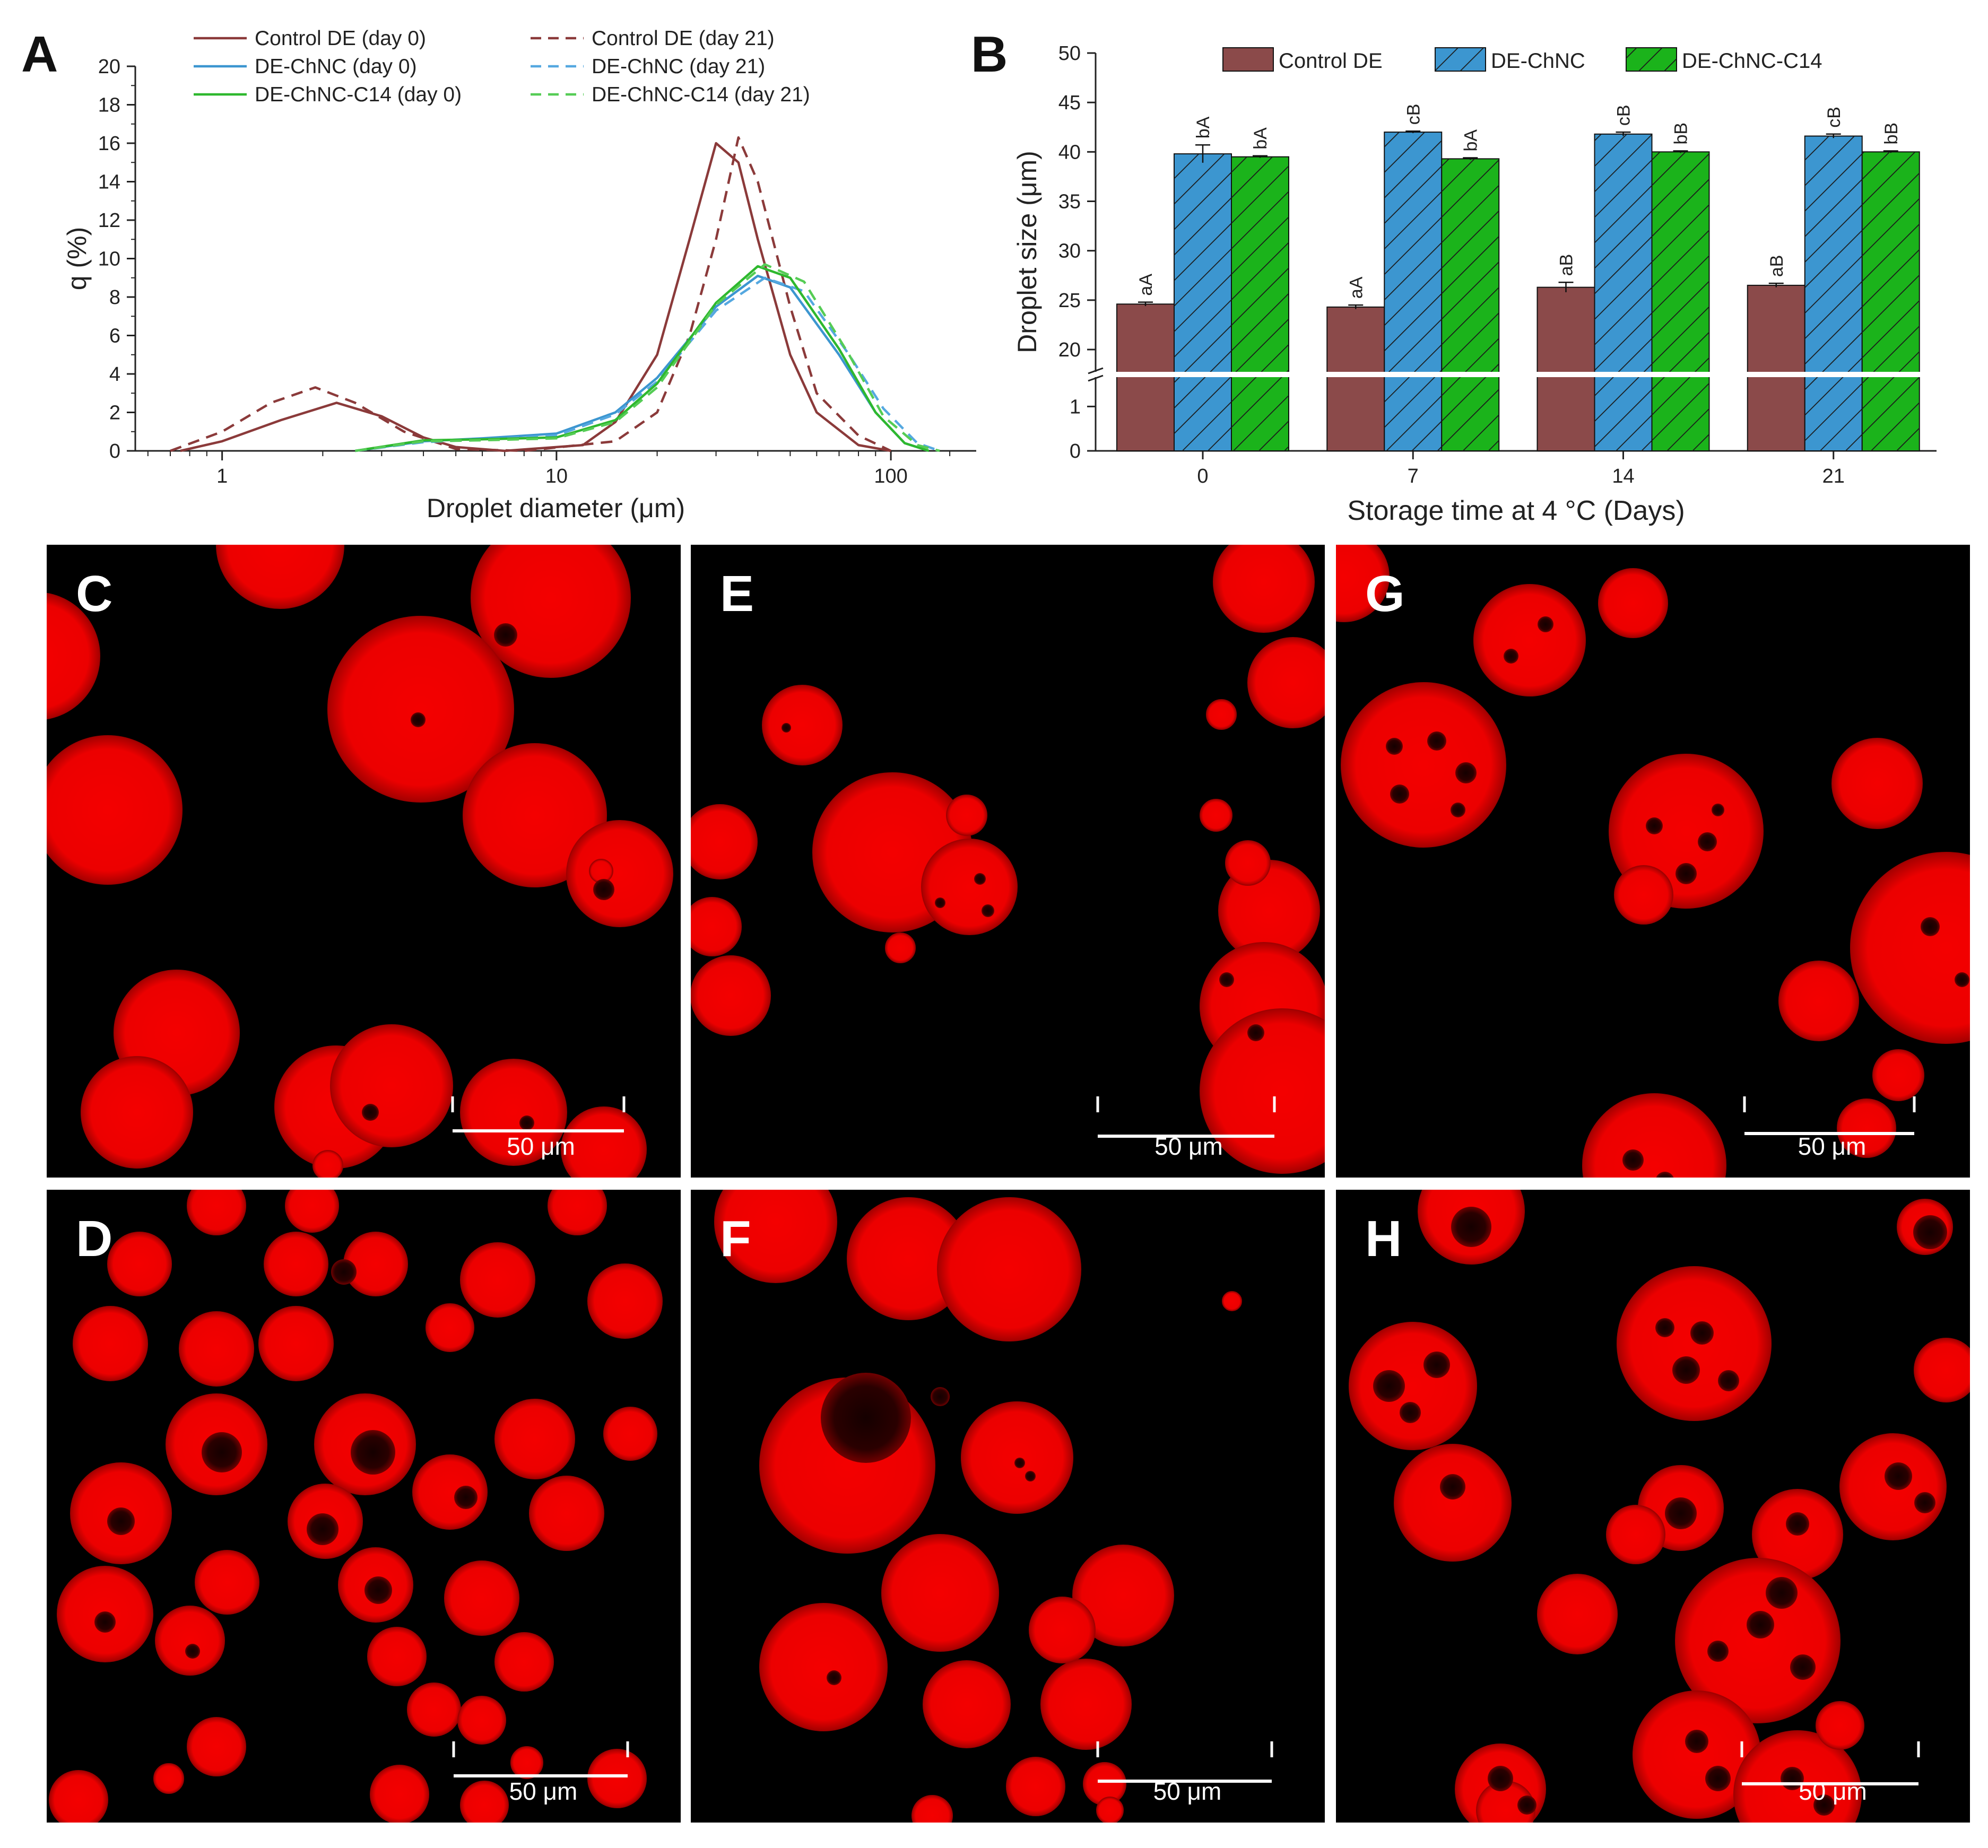 The image size is (1988, 1848). Describe the element at coordinates (1651, 59) in the screenshot. I see `legend-swatch-hatch` at that location.